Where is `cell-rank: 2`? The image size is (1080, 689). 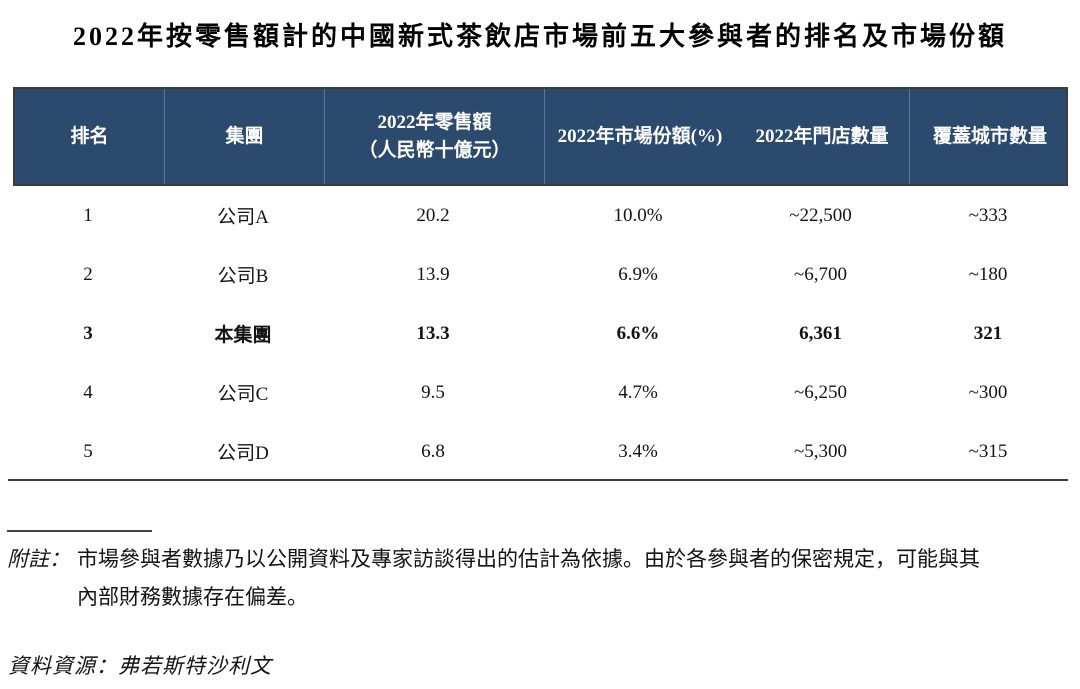
cell-rank: 2 is located at coordinates (88, 274).